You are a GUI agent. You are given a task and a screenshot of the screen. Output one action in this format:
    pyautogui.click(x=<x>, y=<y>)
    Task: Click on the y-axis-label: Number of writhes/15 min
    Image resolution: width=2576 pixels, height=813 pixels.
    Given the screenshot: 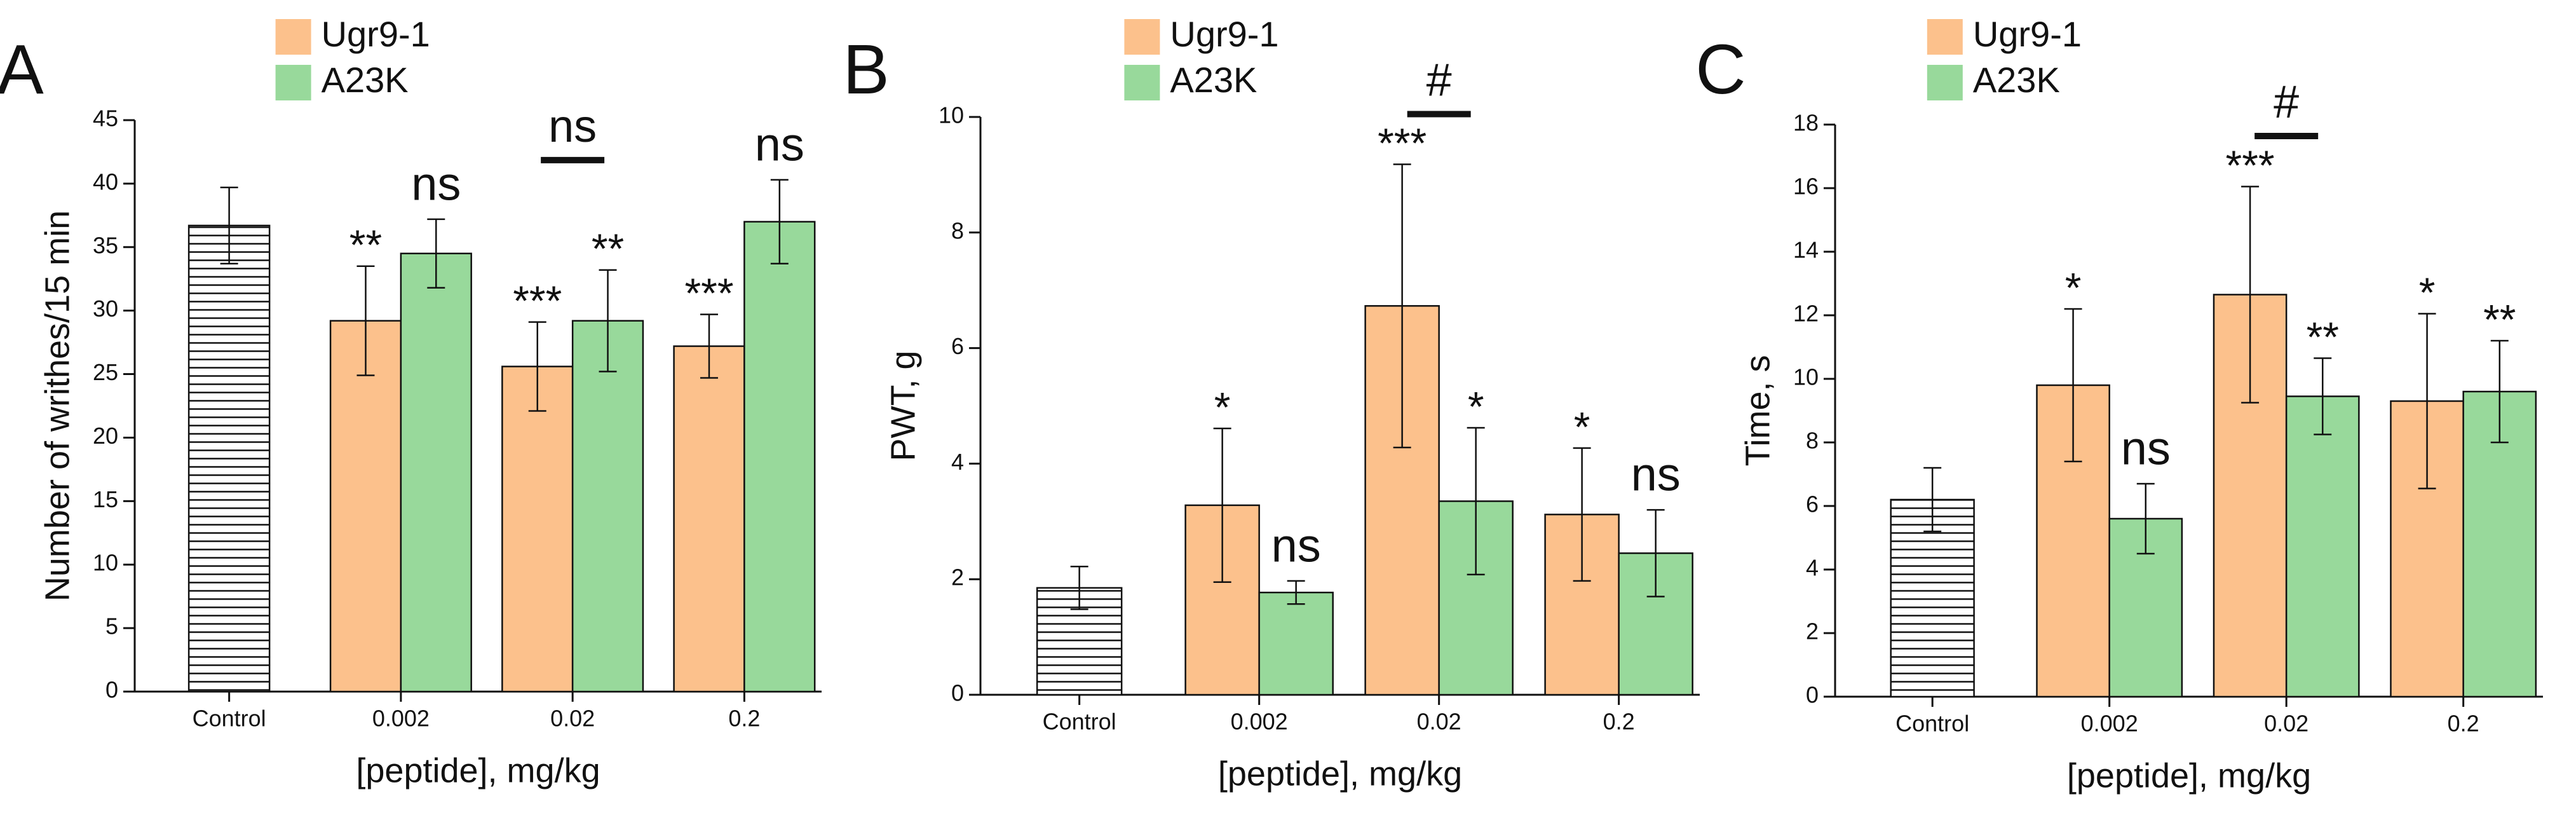 What is the action you would take?
    pyautogui.click(x=57, y=406)
    